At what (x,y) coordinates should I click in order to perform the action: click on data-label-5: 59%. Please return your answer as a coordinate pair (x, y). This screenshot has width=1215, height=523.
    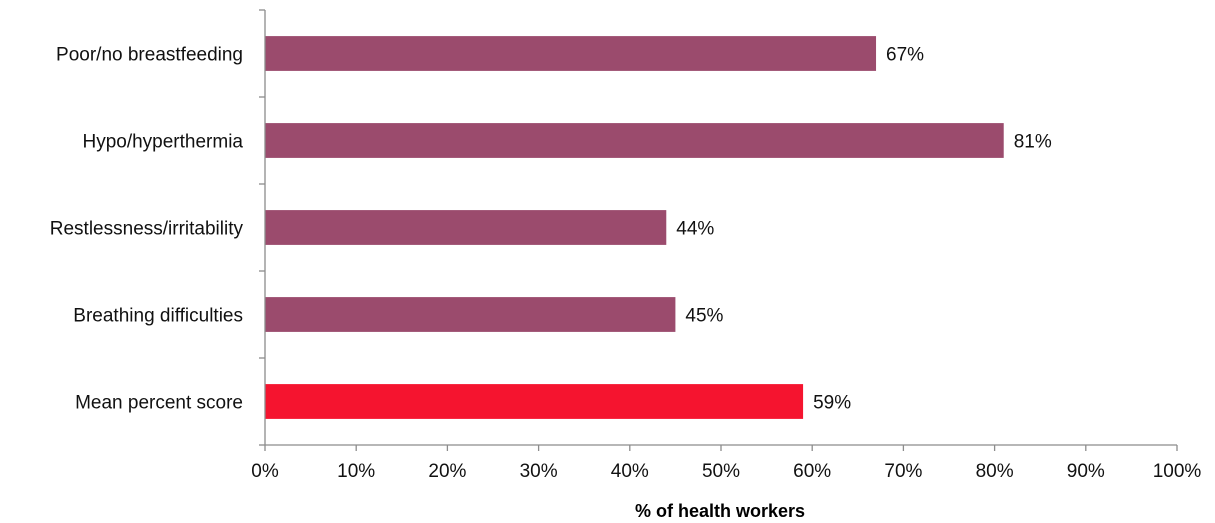
    Looking at the image, I should click on (832, 403).